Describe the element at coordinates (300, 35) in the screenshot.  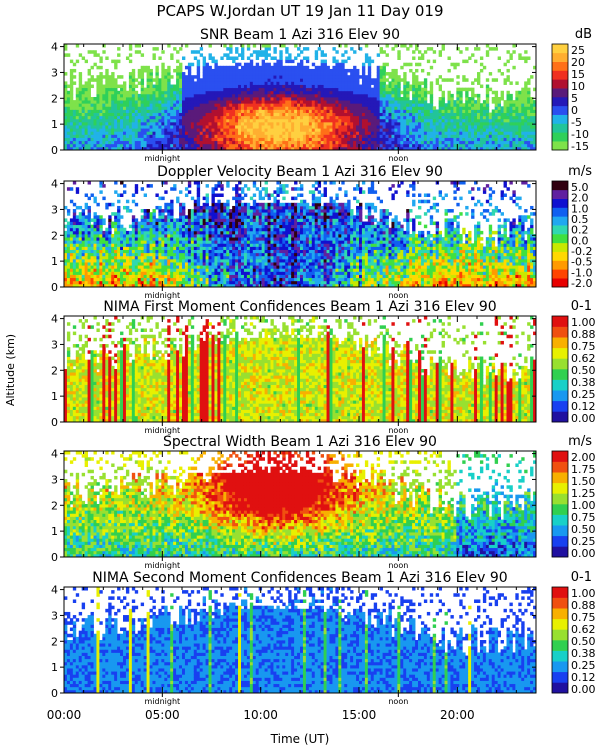
I see `panel-title: SNR Beam 1 Azi 316 Elev 90` at that location.